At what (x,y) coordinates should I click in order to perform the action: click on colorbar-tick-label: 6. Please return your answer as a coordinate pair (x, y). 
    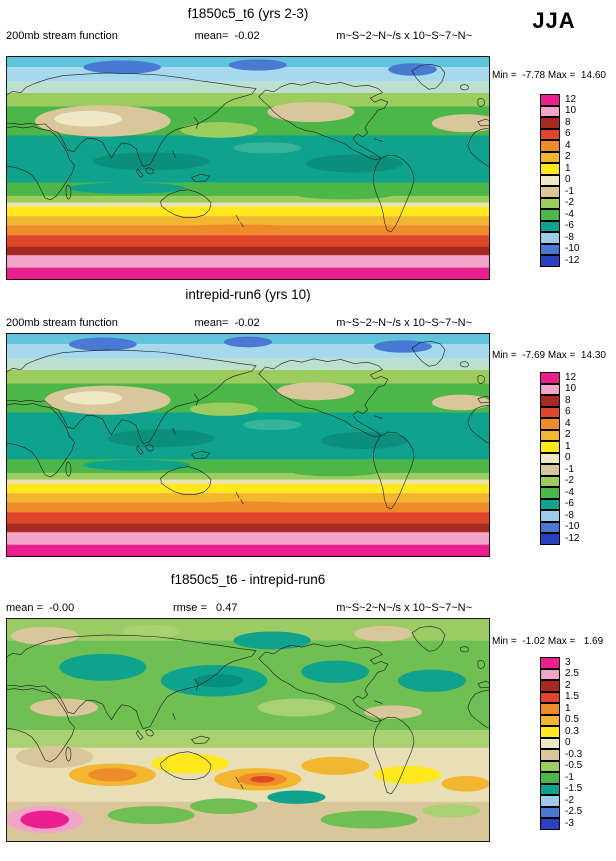
    Looking at the image, I should click on (568, 412).